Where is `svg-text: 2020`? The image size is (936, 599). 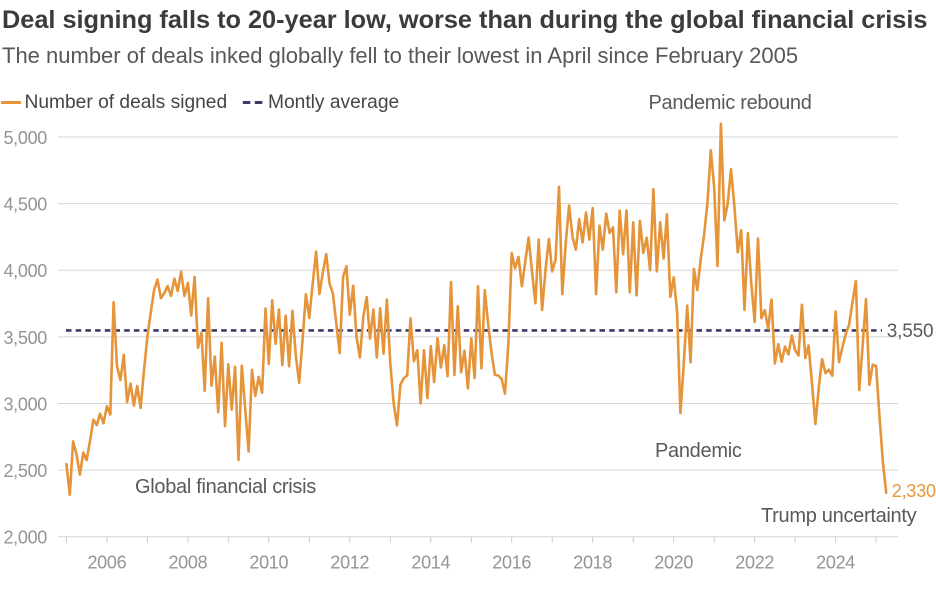 svg-text: 2020 is located at coordinates (673, 563).